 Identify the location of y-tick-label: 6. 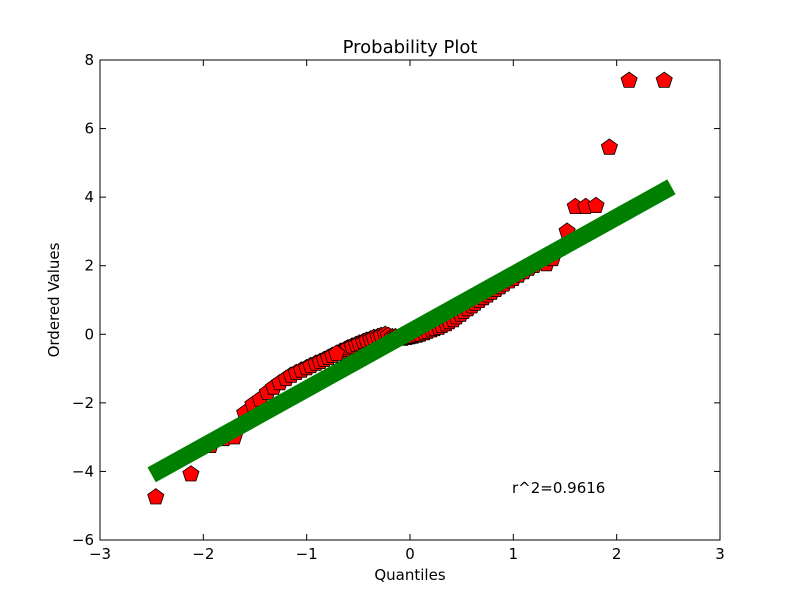
(89, 129).